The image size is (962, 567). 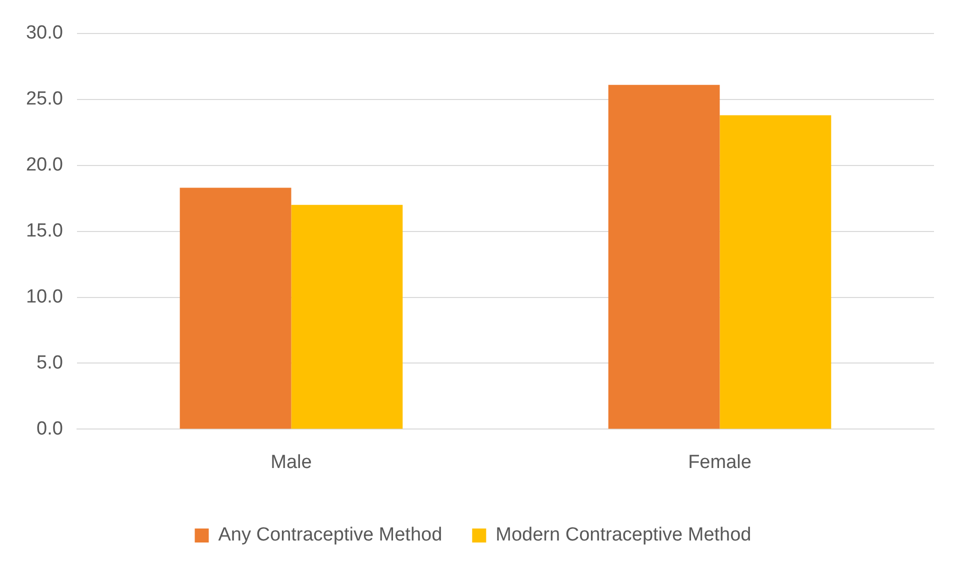 What do you see at coordinates (624, 535) in the screenshot?
I see `legend-label: Modern Contraceptive Method` at bounding box center [624, 535].